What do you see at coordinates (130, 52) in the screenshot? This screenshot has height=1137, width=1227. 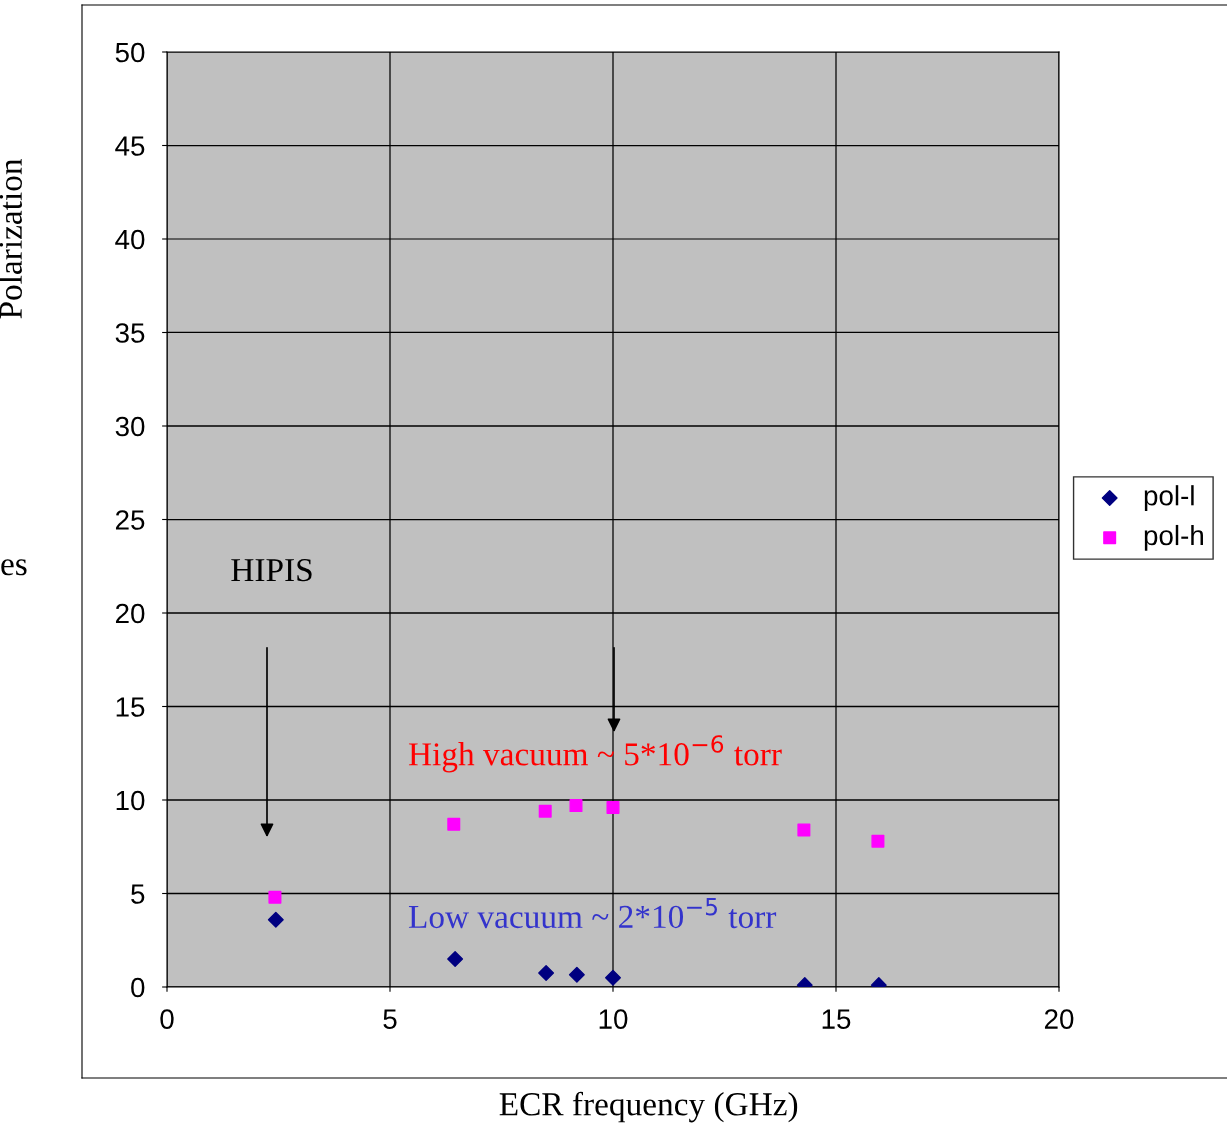 I see `y-tick-label: 50` at bounding box center [130, 52].